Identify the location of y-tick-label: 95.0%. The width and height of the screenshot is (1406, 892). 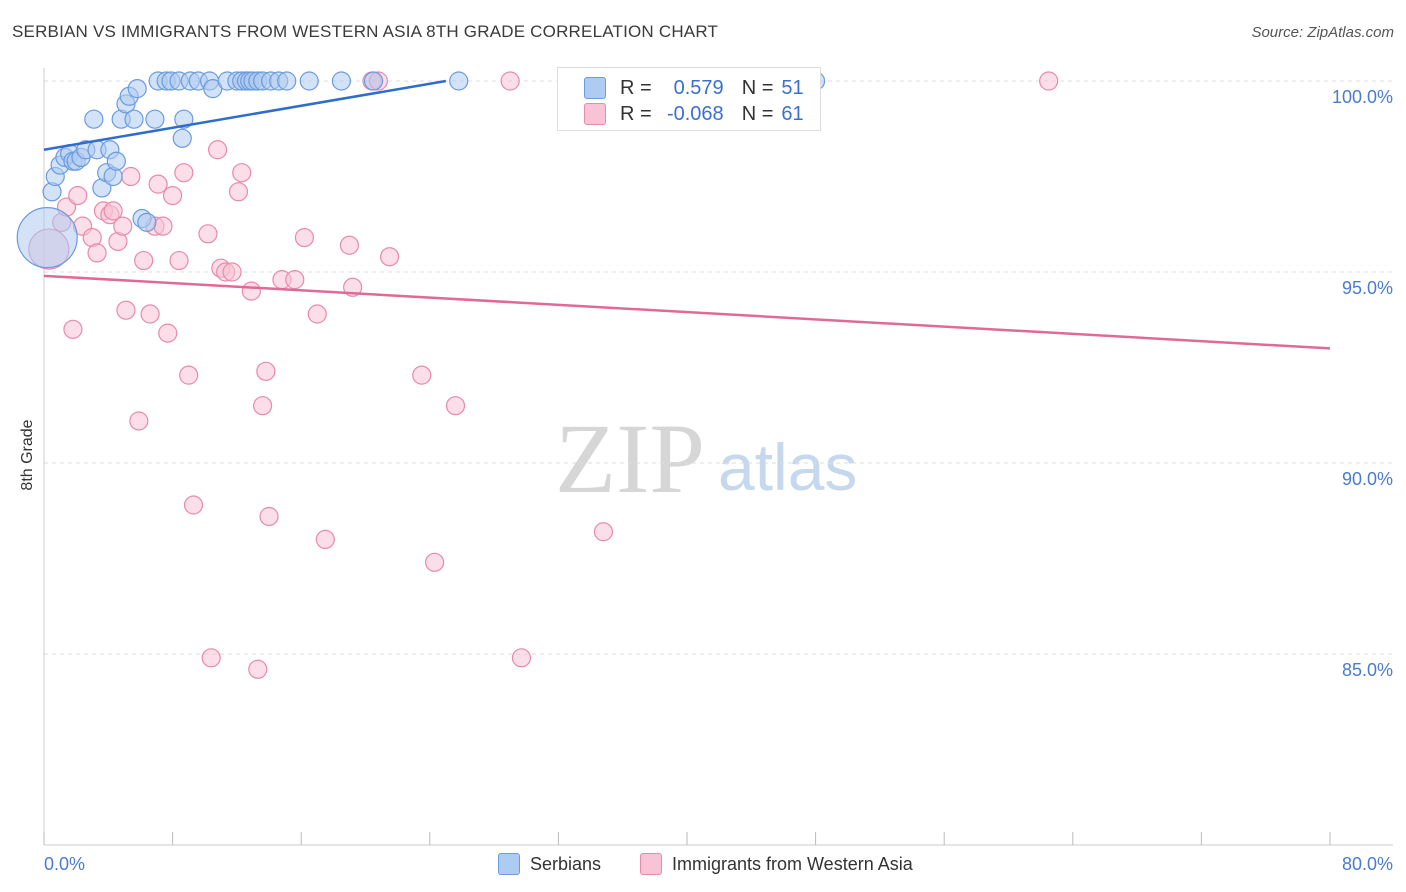
(1367, 288).